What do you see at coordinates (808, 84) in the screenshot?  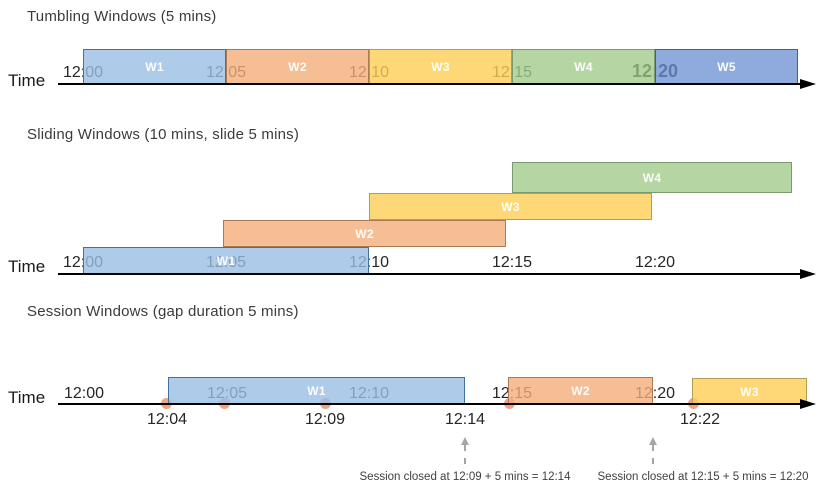 I see `tumbling-axis-arrow-icon` at bounding box center [808, 84].